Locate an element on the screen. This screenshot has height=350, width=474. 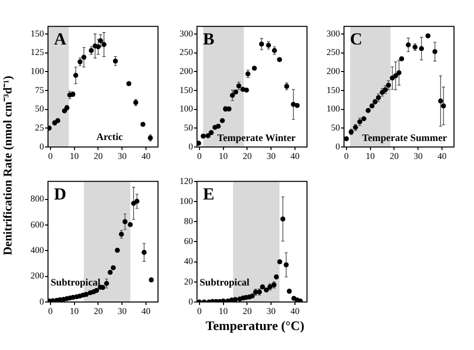
y-tick-label: 20 is located at coordinates (189, 281).